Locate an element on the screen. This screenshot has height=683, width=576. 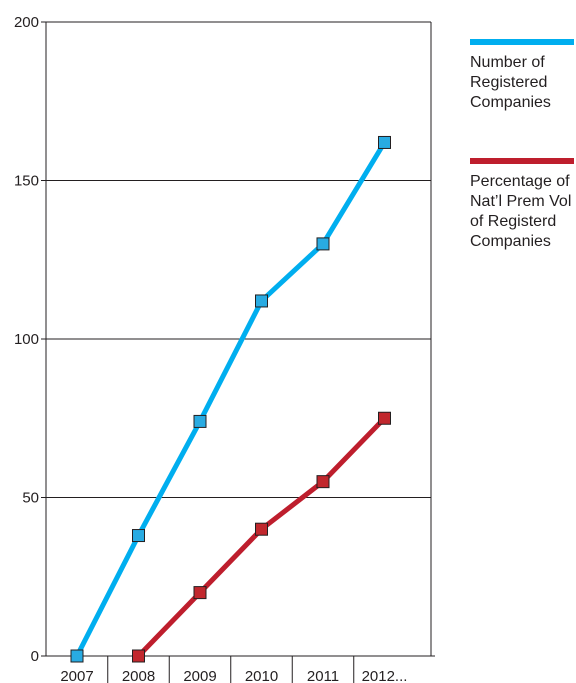
y-tick-label: 50 is located at coordinates (30, 498).